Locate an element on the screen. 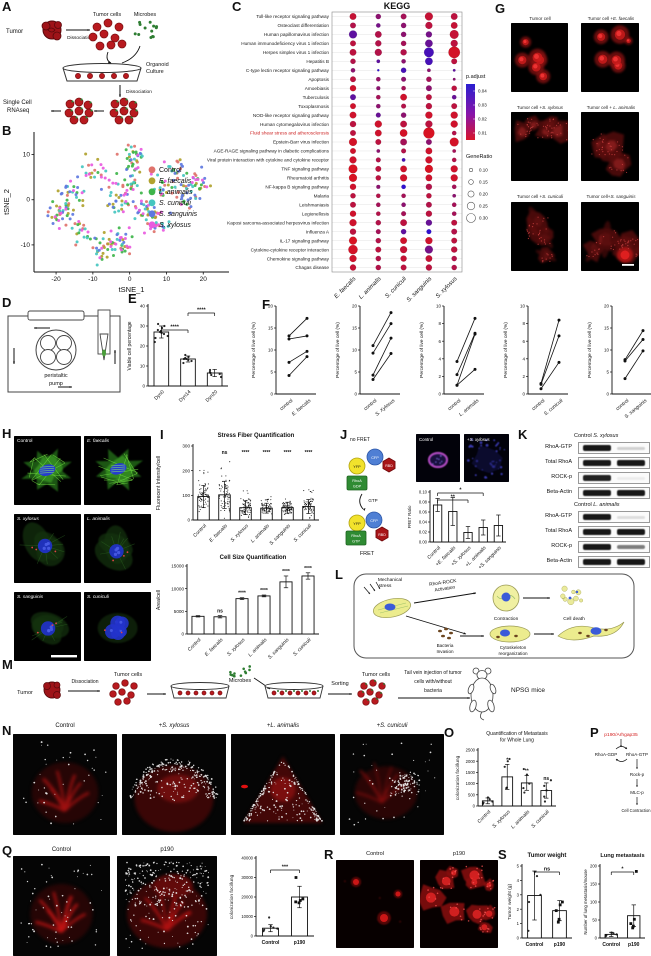 This screenshot has height=956, width=651. svg-text: 20 is located at coordinates (143, 346).